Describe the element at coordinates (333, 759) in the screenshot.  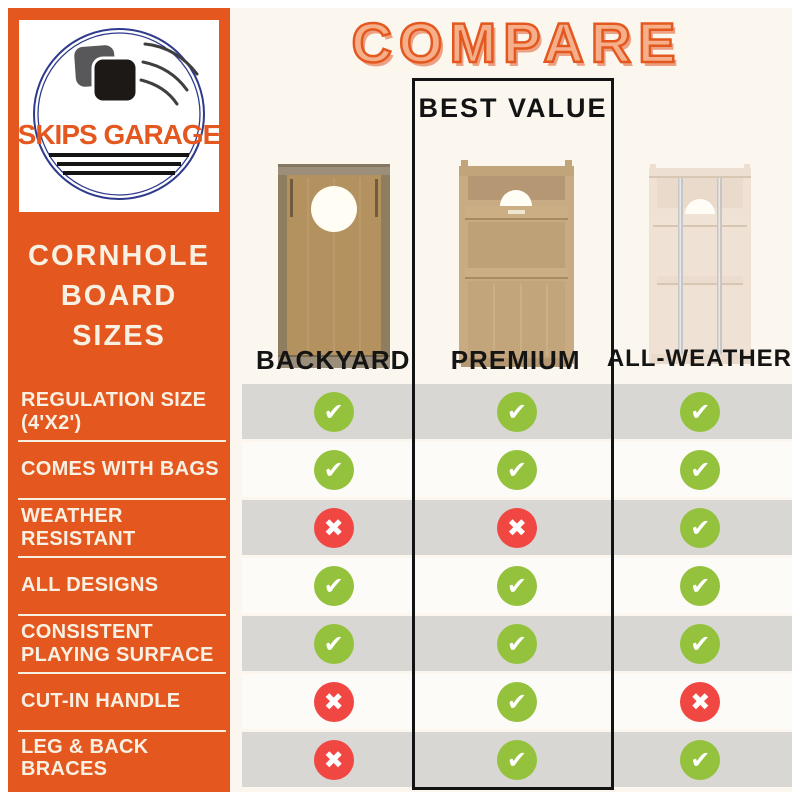
I see `mark-braces-backyard: ✖` at that location.